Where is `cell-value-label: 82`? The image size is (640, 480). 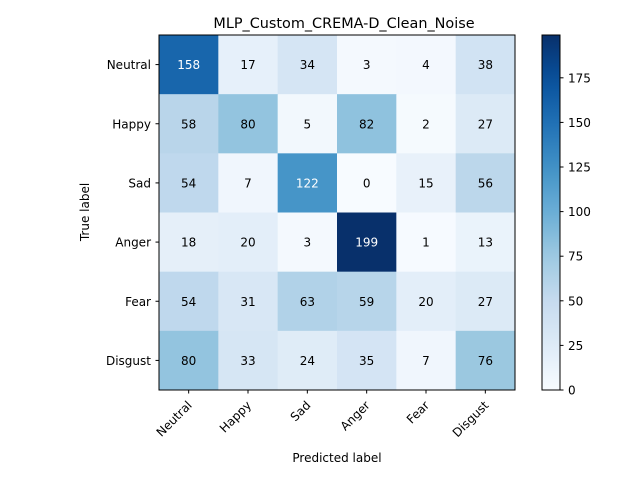 cell-value-label: 82 is located at coordinates (366, 124).